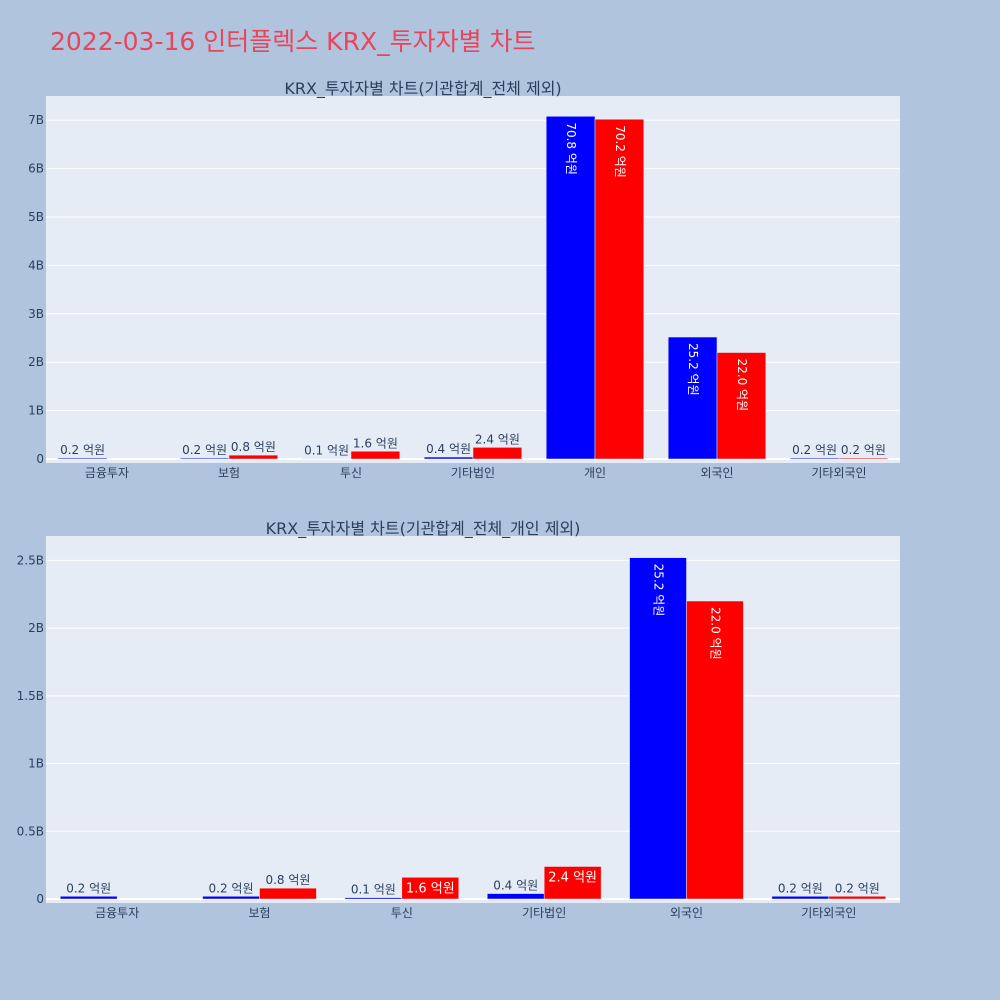 The height and width of the screenshot is (1000, 1000). I want to click on y-tick-label: 6B, so click(36, 169).